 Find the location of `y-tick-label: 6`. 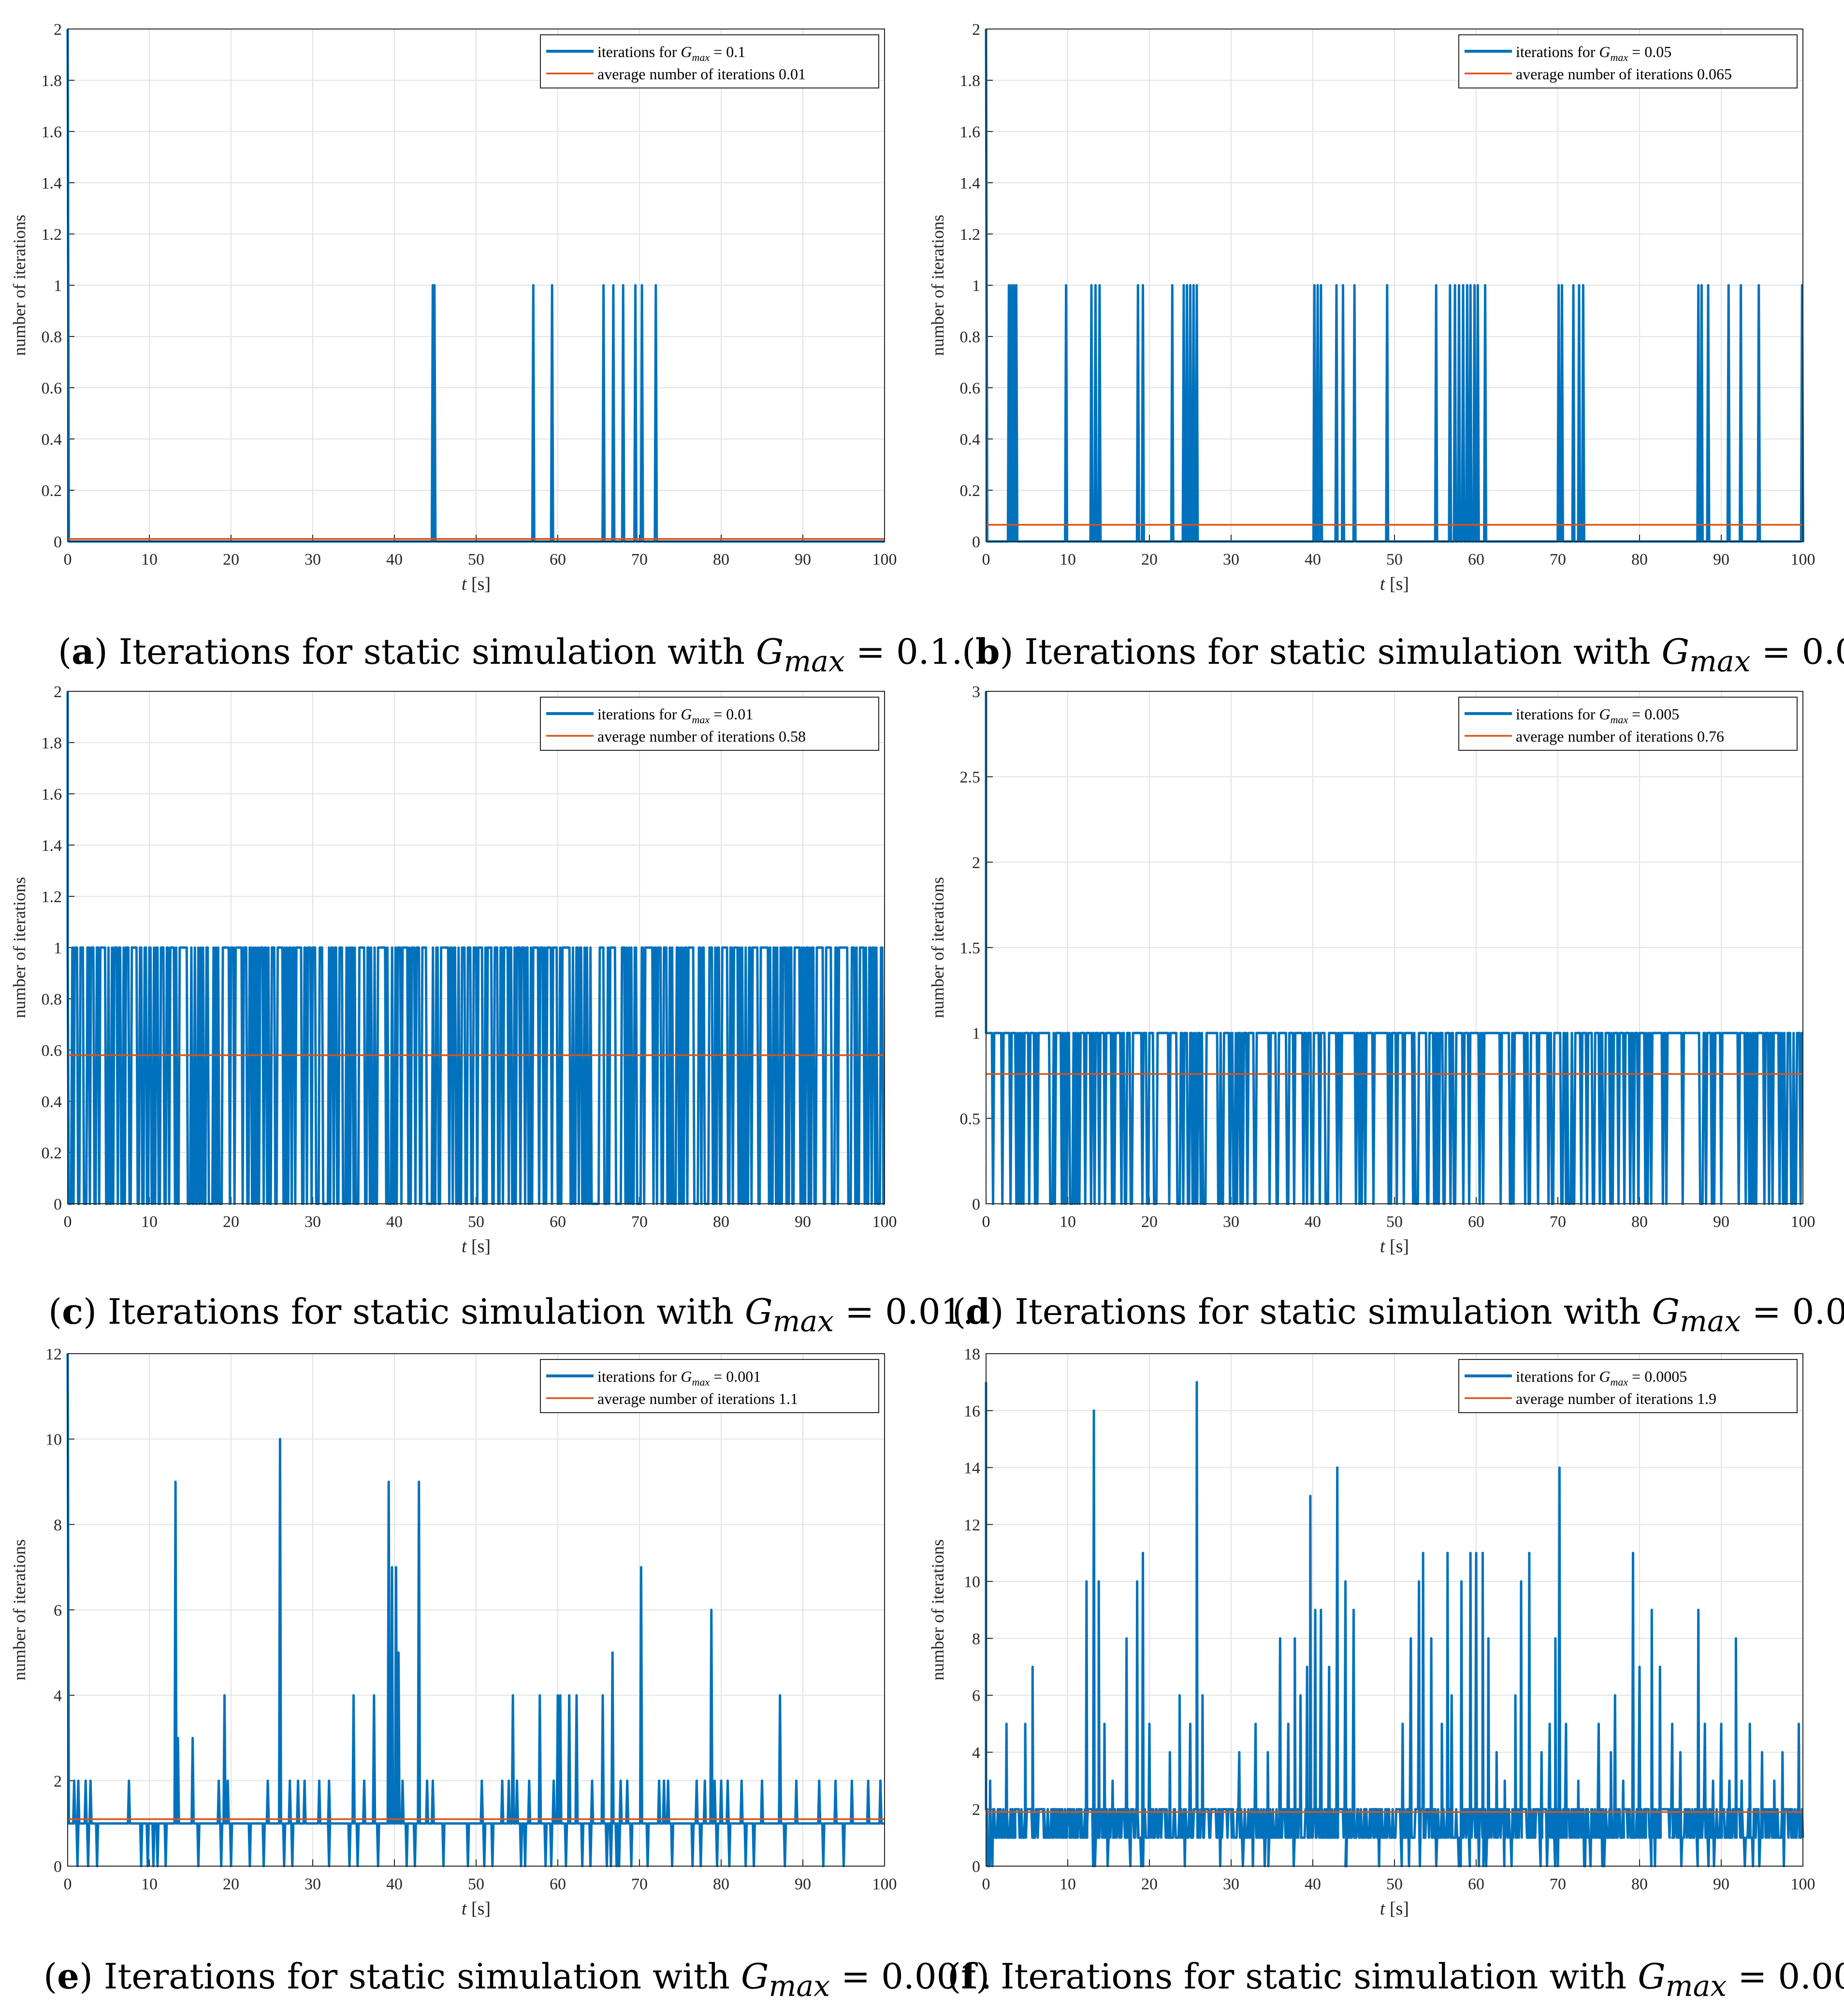

y-tick-label: 6 is located at coordinates (976, 1696).